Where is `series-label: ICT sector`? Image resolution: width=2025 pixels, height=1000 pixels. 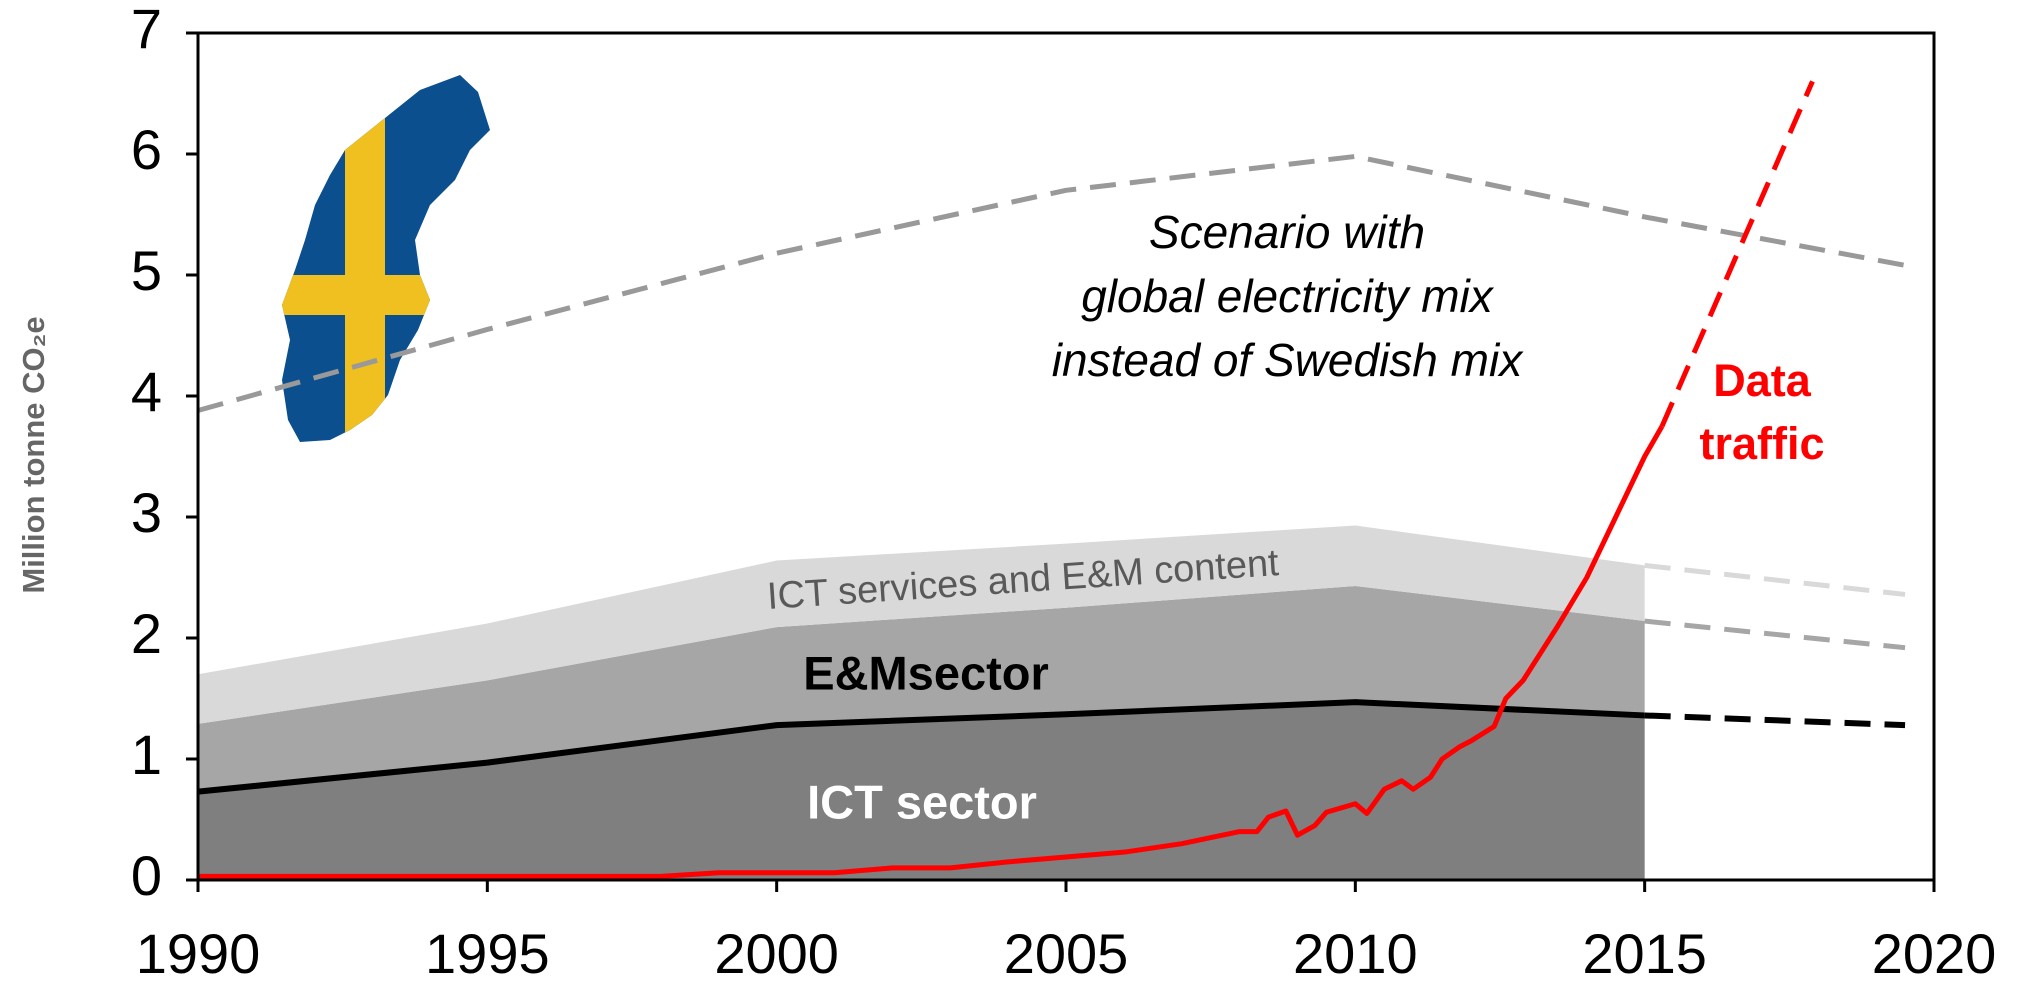 series-label: ICT sector is located at coordinates (922, 801).